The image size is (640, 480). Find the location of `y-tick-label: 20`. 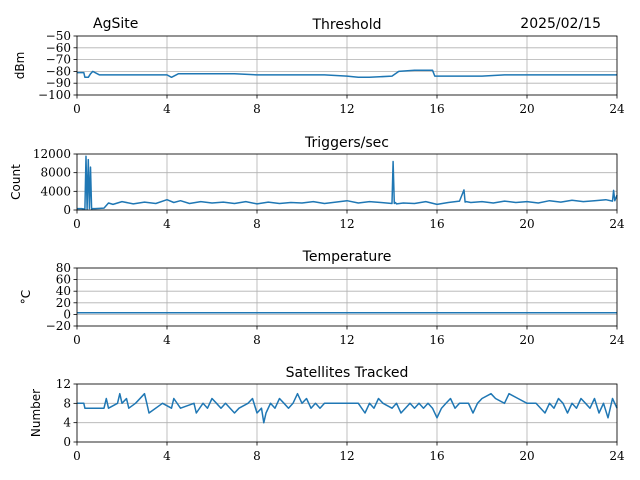

y-tick-label: 20 is located at coordinates (63, 303).